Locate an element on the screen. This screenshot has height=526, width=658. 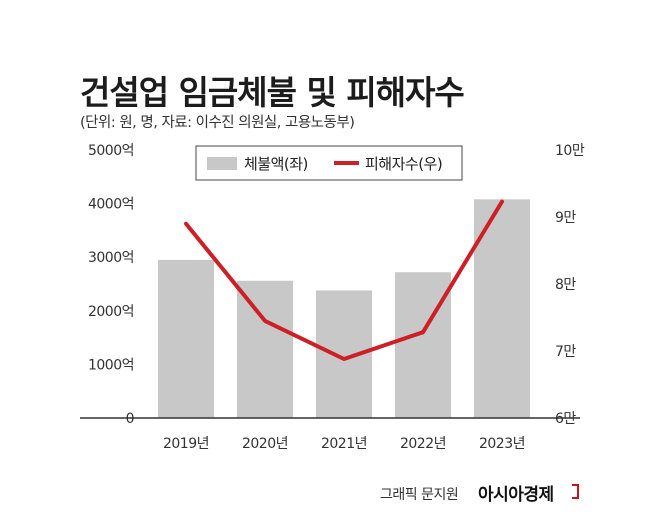
left-axis-ticks: 5000억 4000억 3000억 2000억 1000억 0 is located at coordinates (111, 285).